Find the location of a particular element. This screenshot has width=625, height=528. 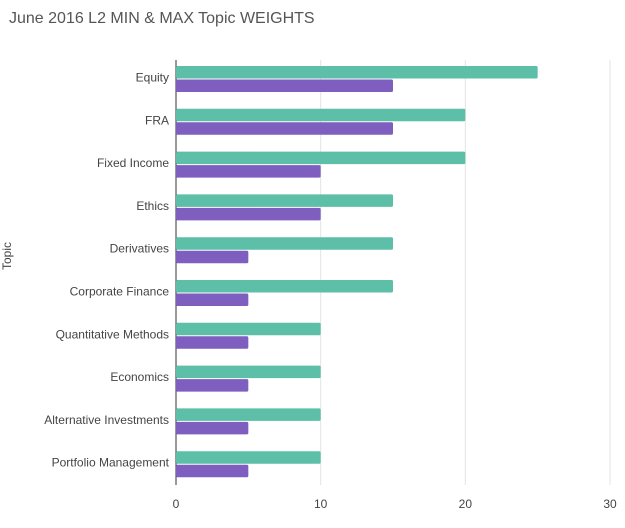

x-tick-label: 20 is located at coordinates (466, 504).